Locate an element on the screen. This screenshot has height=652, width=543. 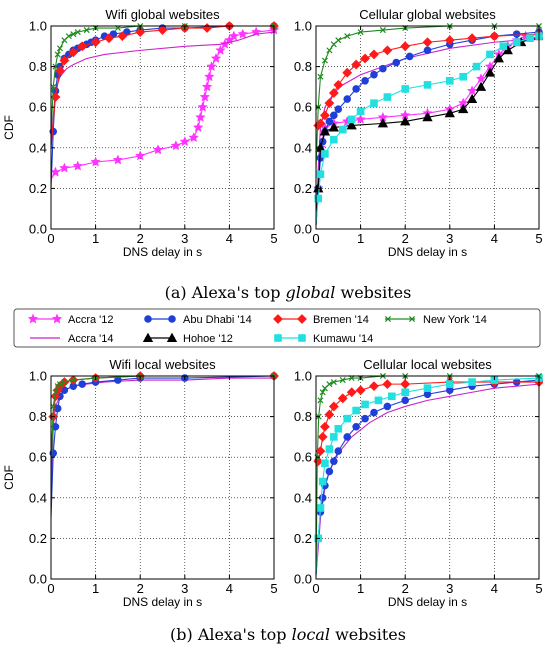
legend-item-hohoe-12: Hohoe '12 is located at coordinates (187, 338).